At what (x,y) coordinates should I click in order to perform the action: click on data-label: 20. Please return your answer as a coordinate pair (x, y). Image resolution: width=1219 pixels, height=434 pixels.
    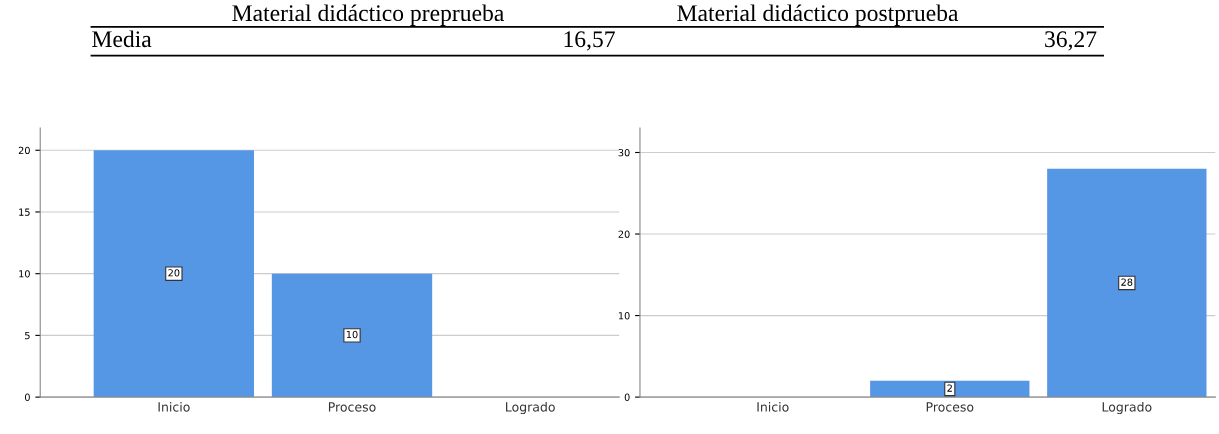
    Looking at the image, I should click on (174, 273).